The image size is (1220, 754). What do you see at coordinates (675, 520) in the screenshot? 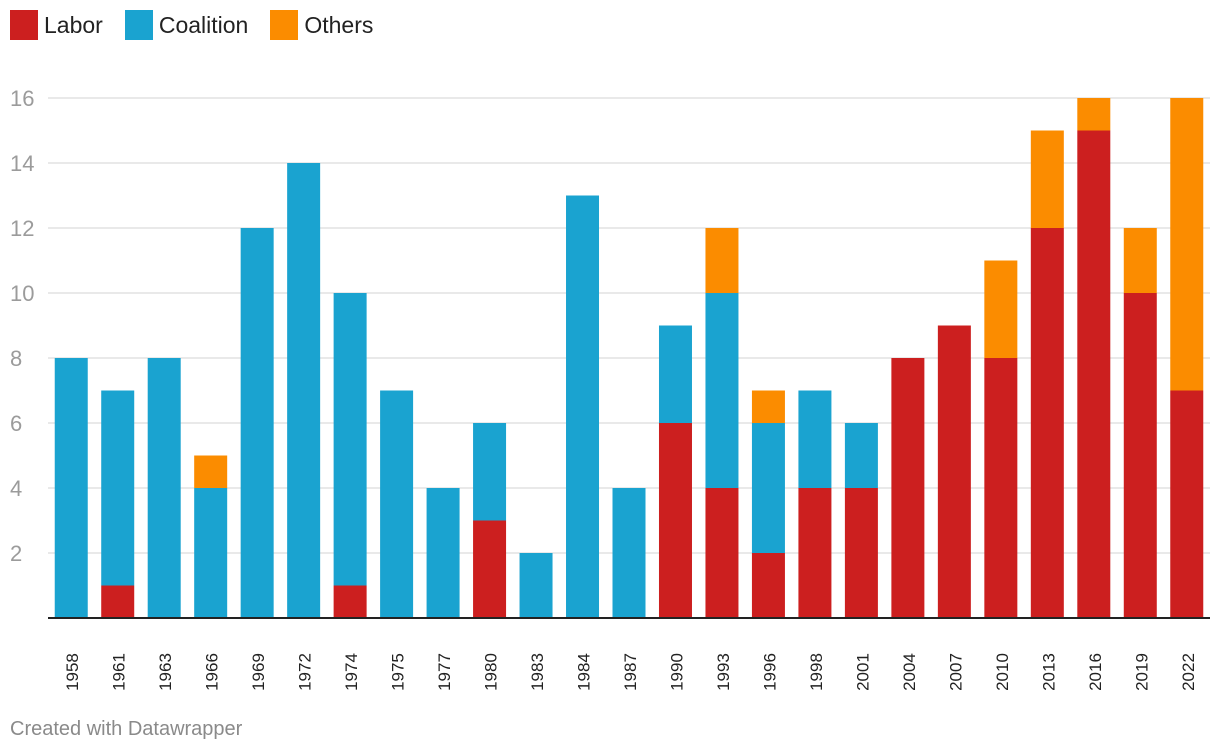
I see `bar-labor-1990` at bounding box center [675, 520].